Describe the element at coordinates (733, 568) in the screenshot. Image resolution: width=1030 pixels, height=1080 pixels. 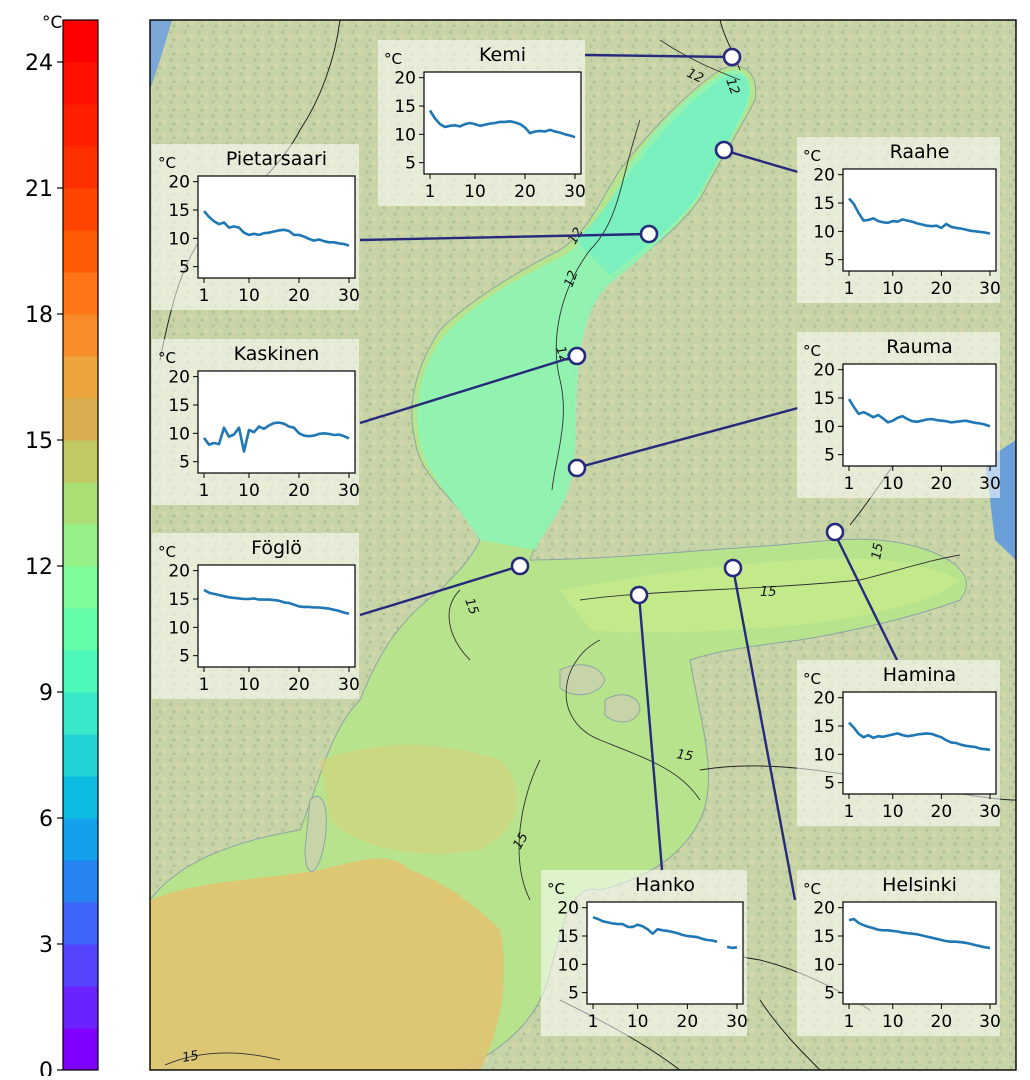
I see `station-marker-helsinki` at that location.